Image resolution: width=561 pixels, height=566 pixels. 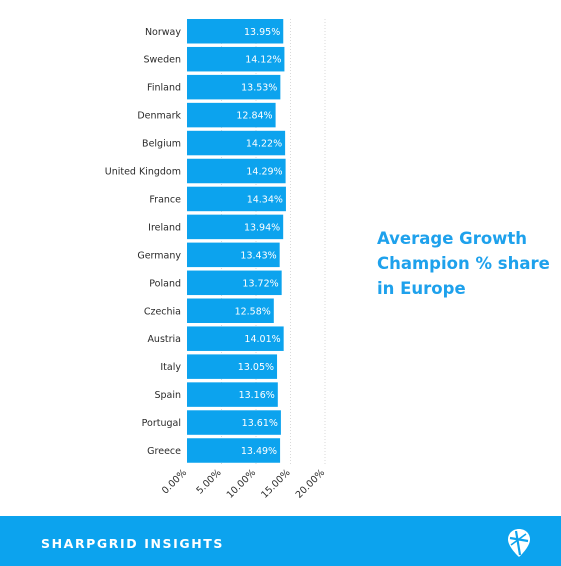 What do you see at coordinates (164, 451) in the screenshot?
I see `category-label: Greece` at bounding box center [164, 451].